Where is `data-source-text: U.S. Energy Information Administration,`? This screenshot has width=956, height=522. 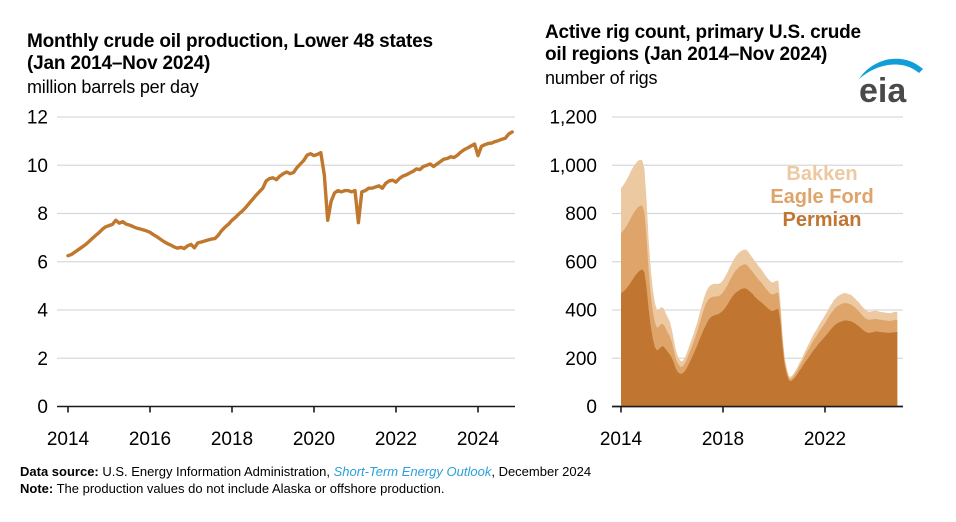
data-source-text: U.S. Energy Information Administration, is located at coordinates (216, 471).